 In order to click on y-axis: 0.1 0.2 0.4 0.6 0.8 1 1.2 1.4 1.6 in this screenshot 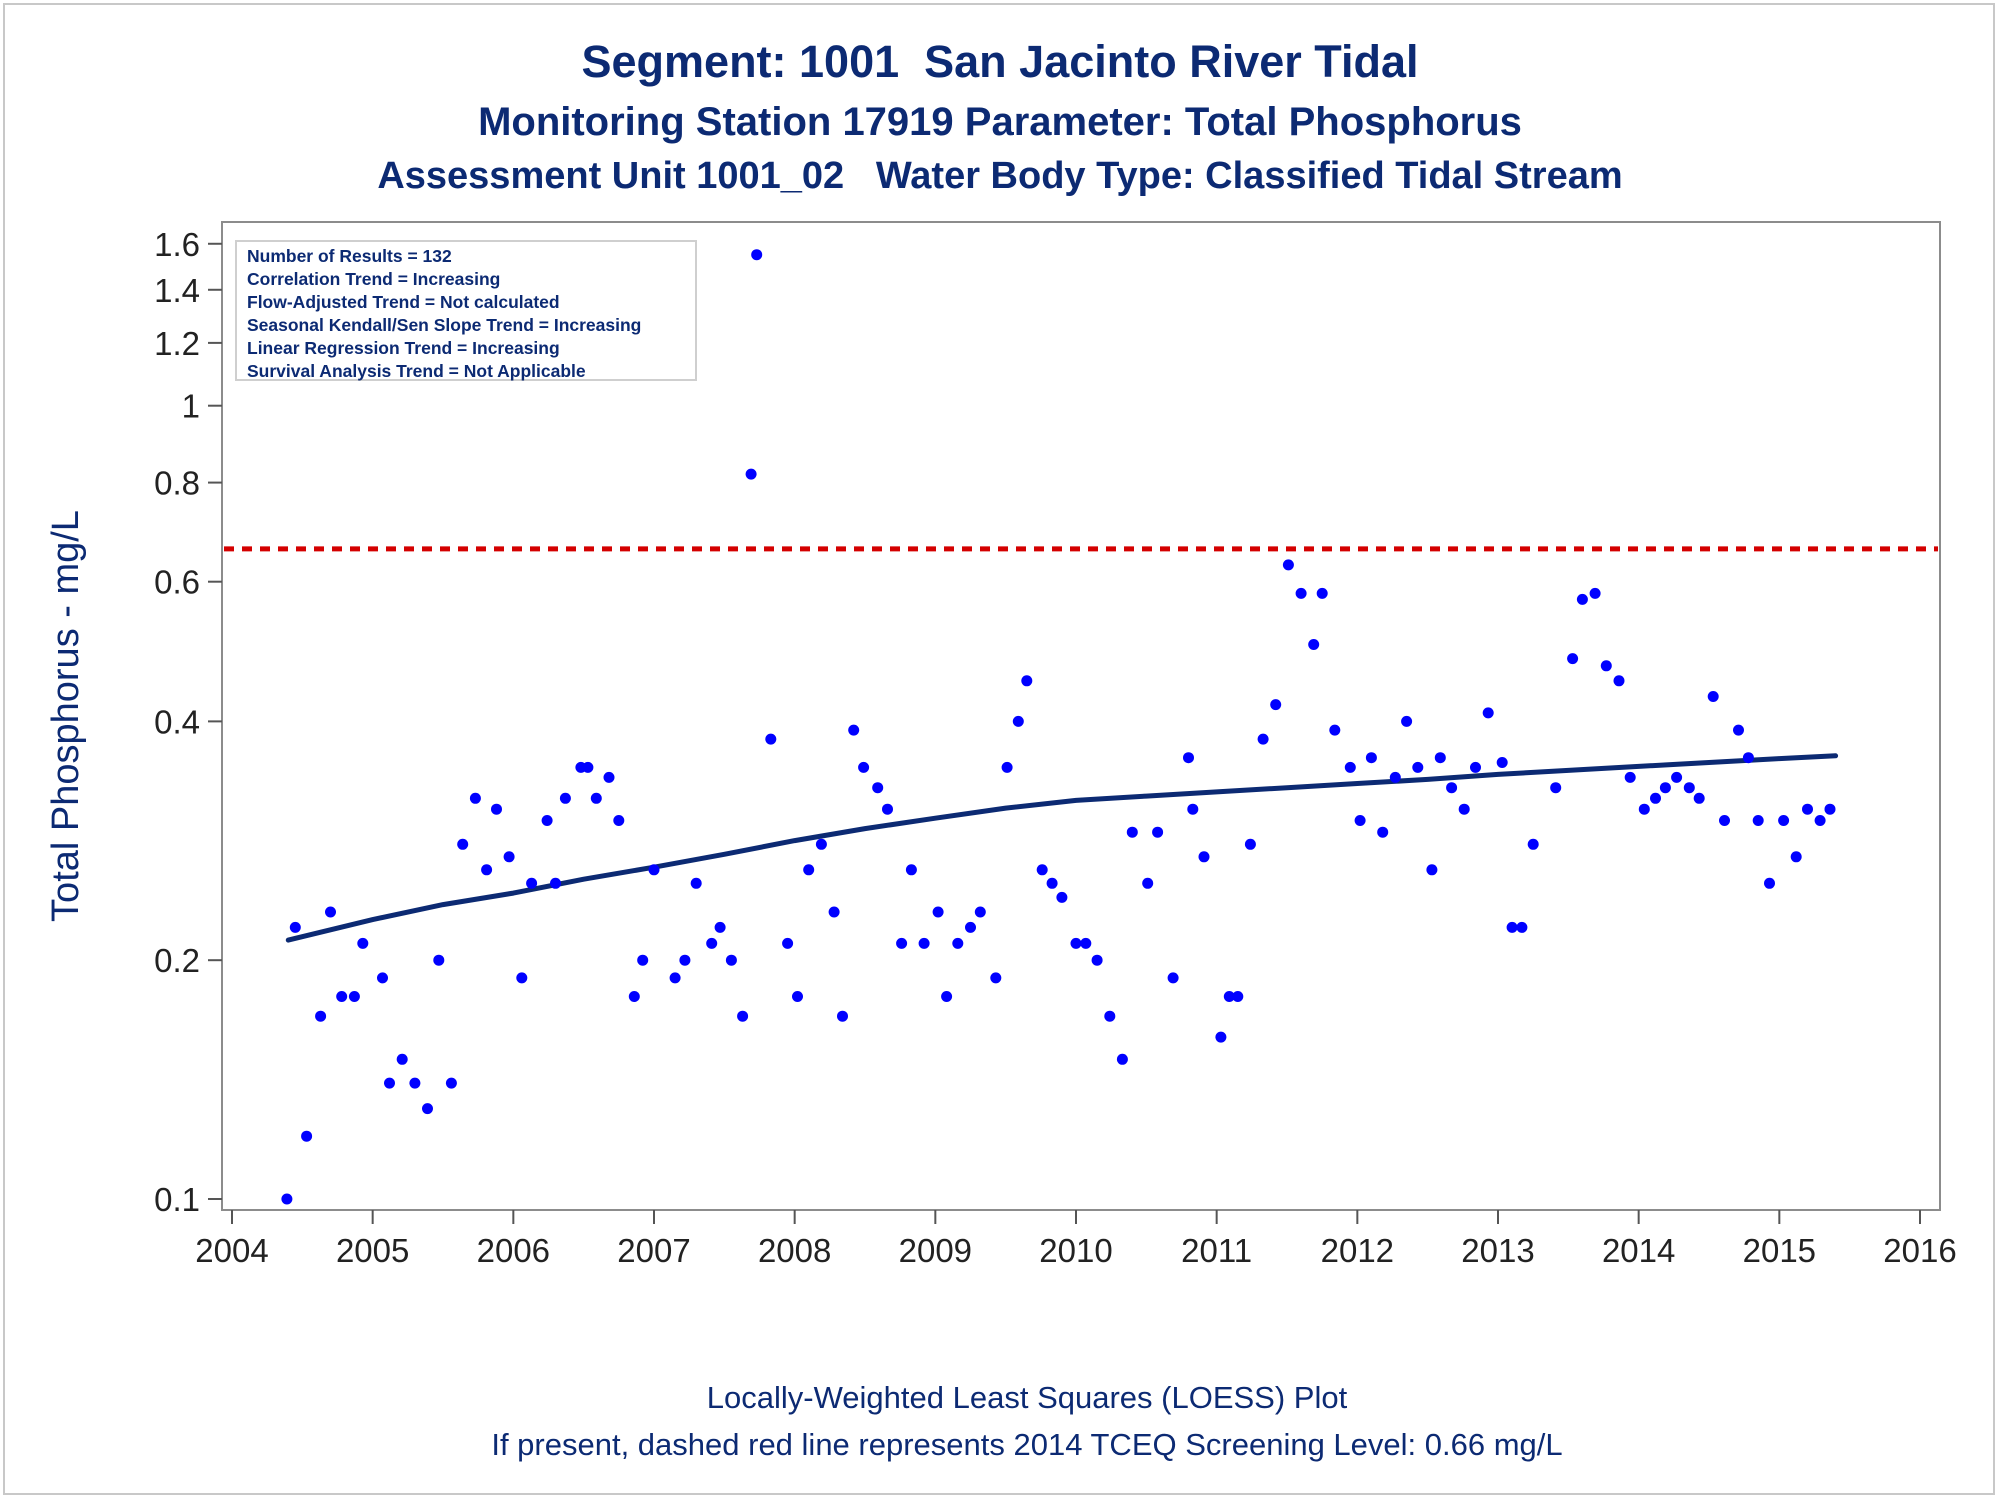, I will do `click(188, 722)`.